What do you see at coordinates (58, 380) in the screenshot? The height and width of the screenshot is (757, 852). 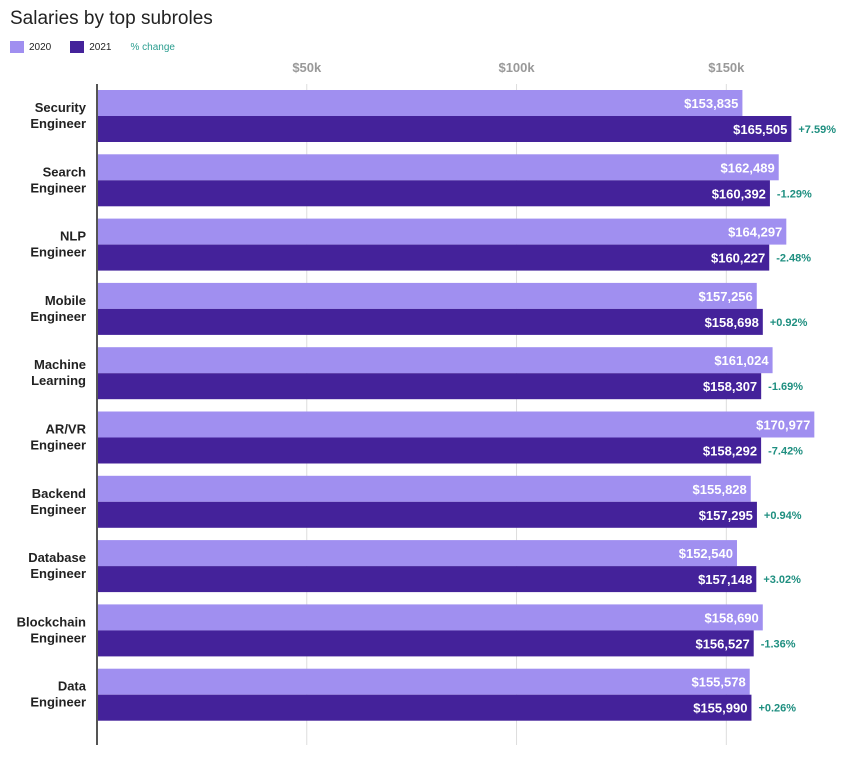 I see `category-label: Learning` at bounding box center [58, 380].